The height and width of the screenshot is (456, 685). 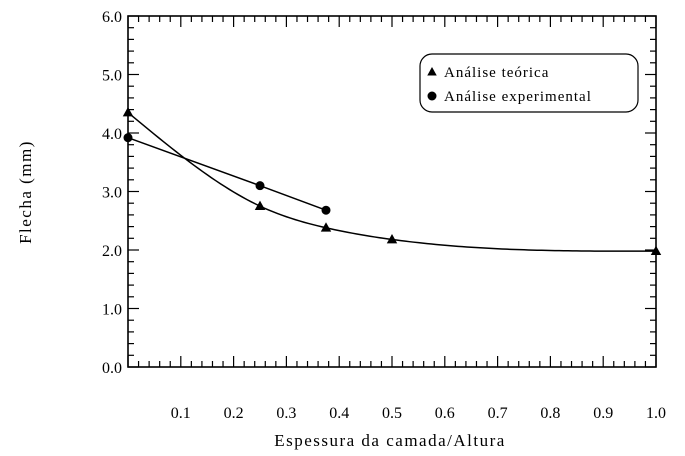 What do you see at coordinates (392, 413) in the screenshot?
I see `x-tick-label: 0.5` at bounding box center [392, 413].